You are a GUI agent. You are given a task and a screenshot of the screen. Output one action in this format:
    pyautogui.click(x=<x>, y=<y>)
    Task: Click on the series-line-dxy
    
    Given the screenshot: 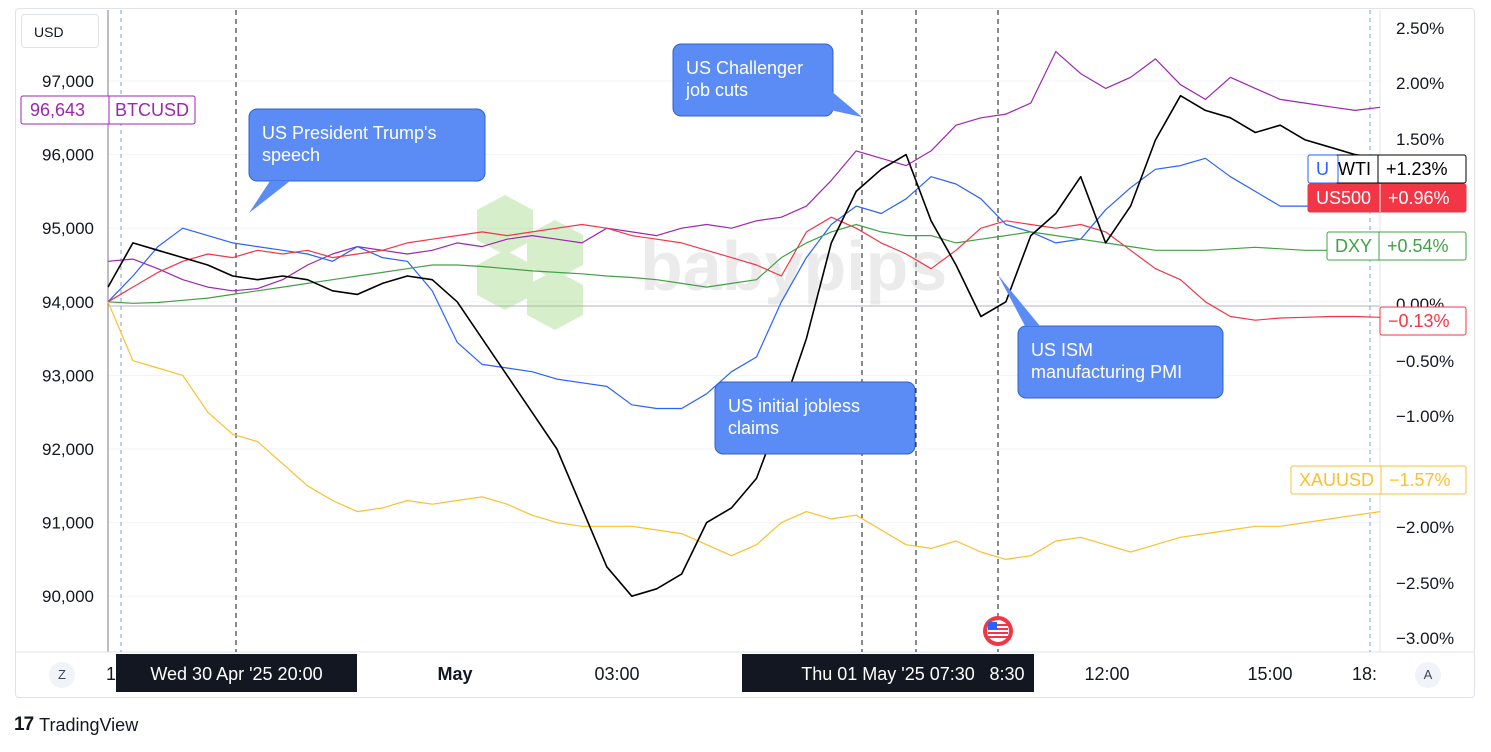 What is the action you would take?
    pyautogui.click(x=743, y=263)
    